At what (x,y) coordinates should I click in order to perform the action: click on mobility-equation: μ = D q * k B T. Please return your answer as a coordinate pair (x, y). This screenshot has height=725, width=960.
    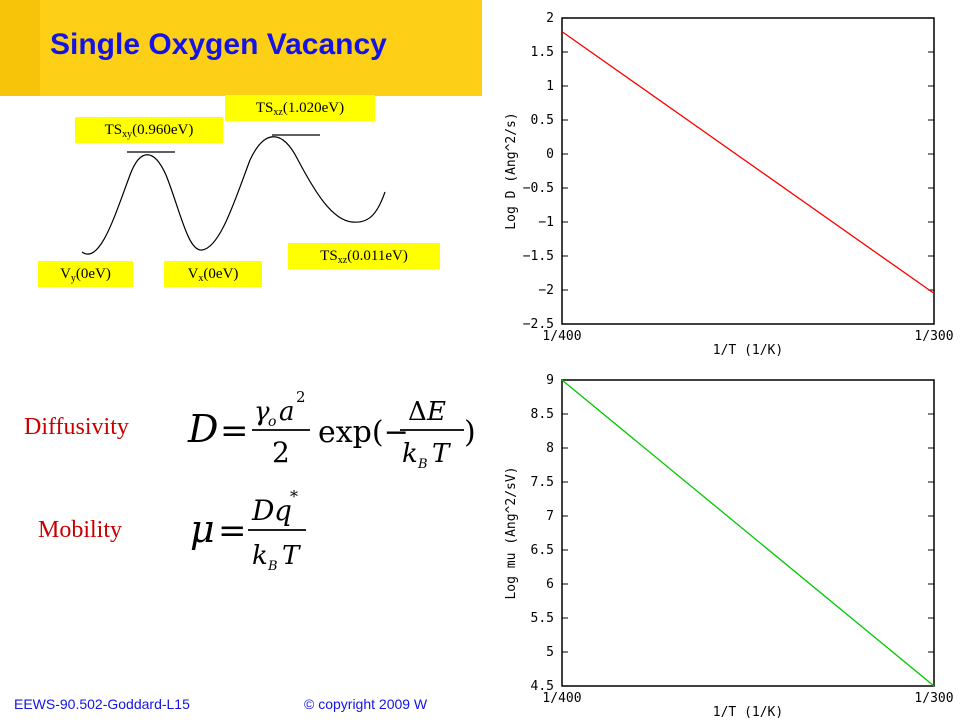
    Looking at the image, I should click on (248, 530).